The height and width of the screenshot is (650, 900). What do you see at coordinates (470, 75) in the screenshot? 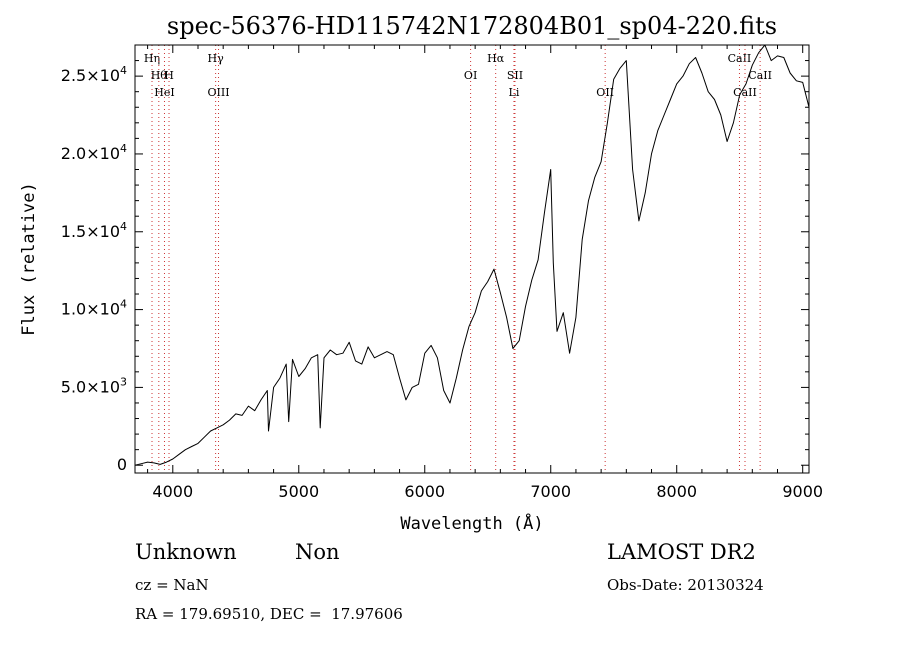
I see `line-label-6: OI` at bounding box center [470, 75].